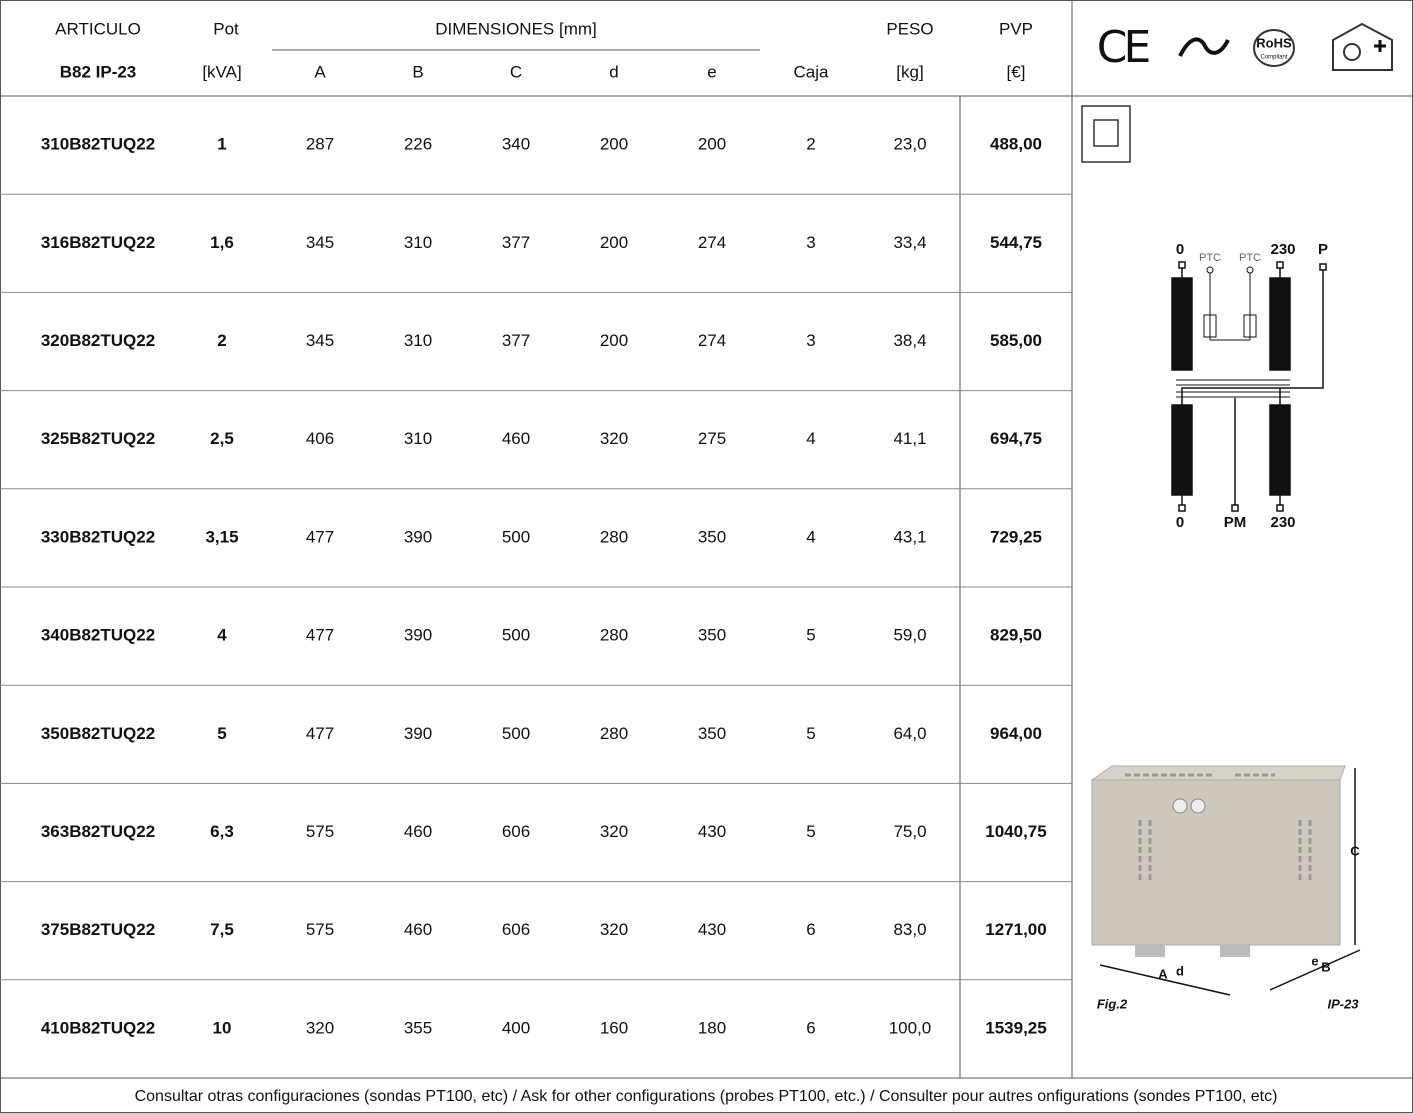  What do you see at coordinates (98, 831) in the screenshot?
I see `table-cell: 363B82TUQ22` at bounding box center [98, 831].